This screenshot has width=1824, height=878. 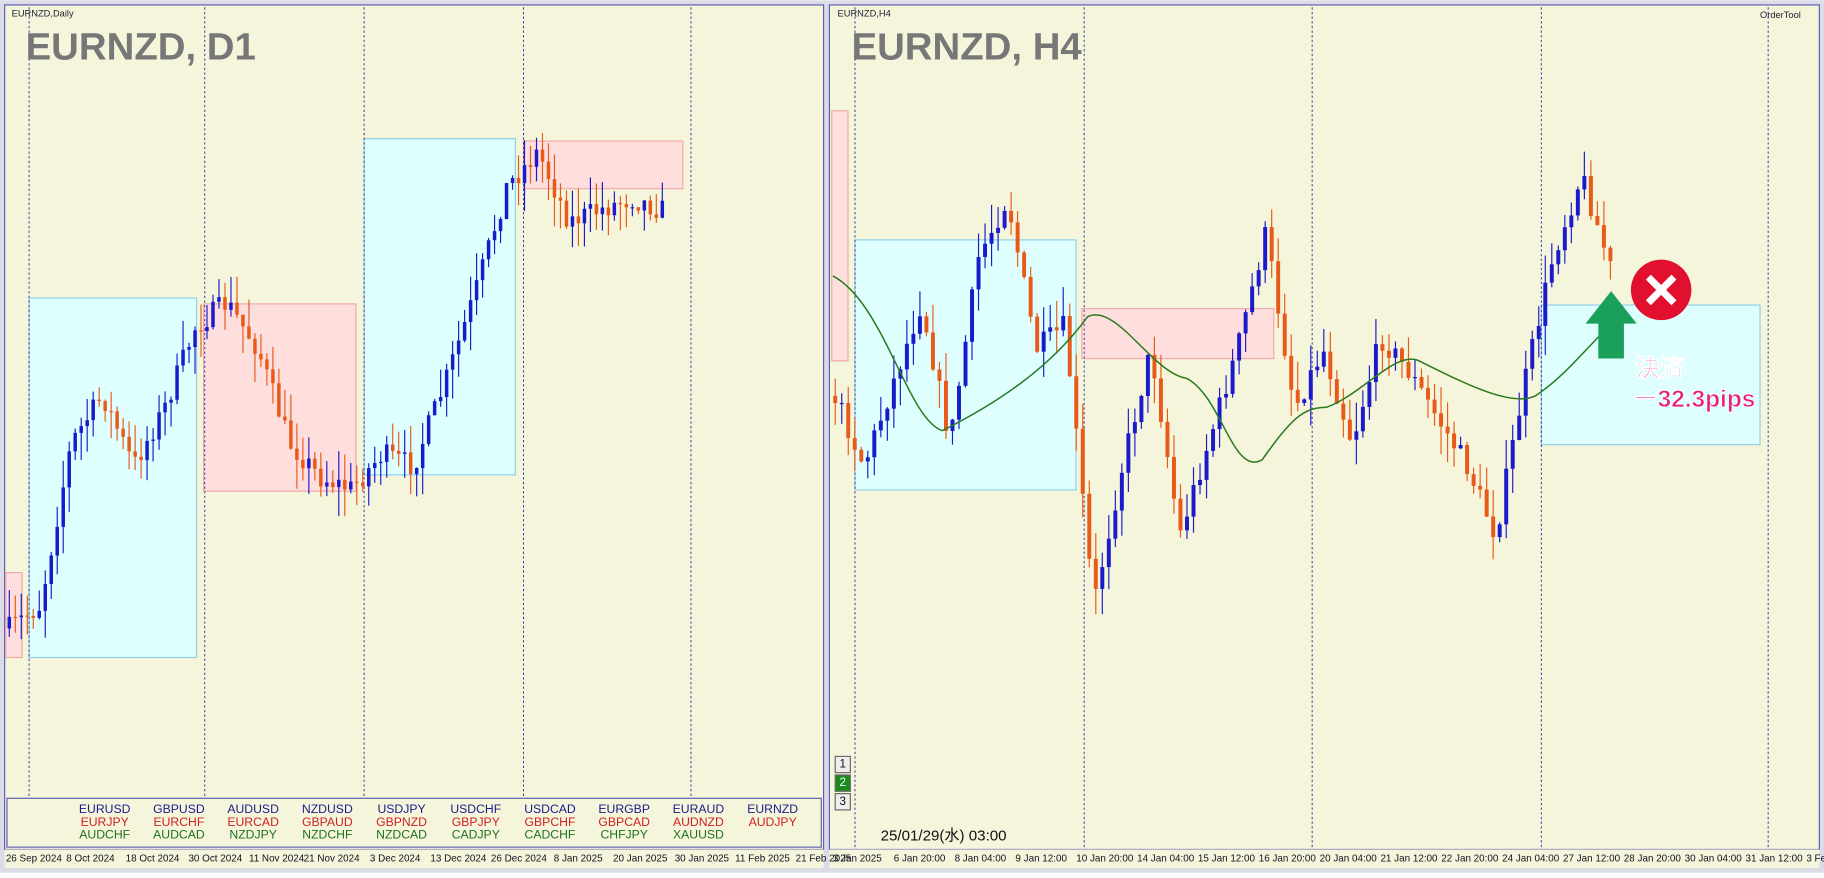 What do you see at coordinates (550, 809) in the screenshot?
I see `symbol-link: USDCAD` at bounding box center [550, 809].